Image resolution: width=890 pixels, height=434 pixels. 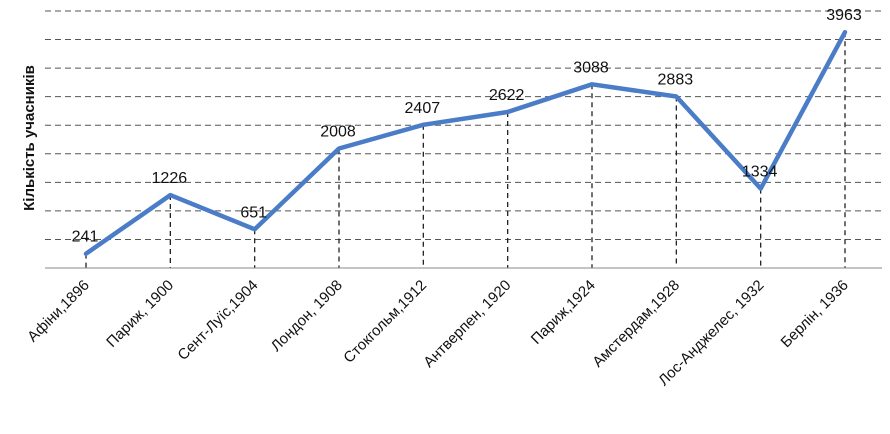 What do you see at coordinates (85, 237) in the screenshot?
I see `data-label: 241` at bounding box center [85, 237].